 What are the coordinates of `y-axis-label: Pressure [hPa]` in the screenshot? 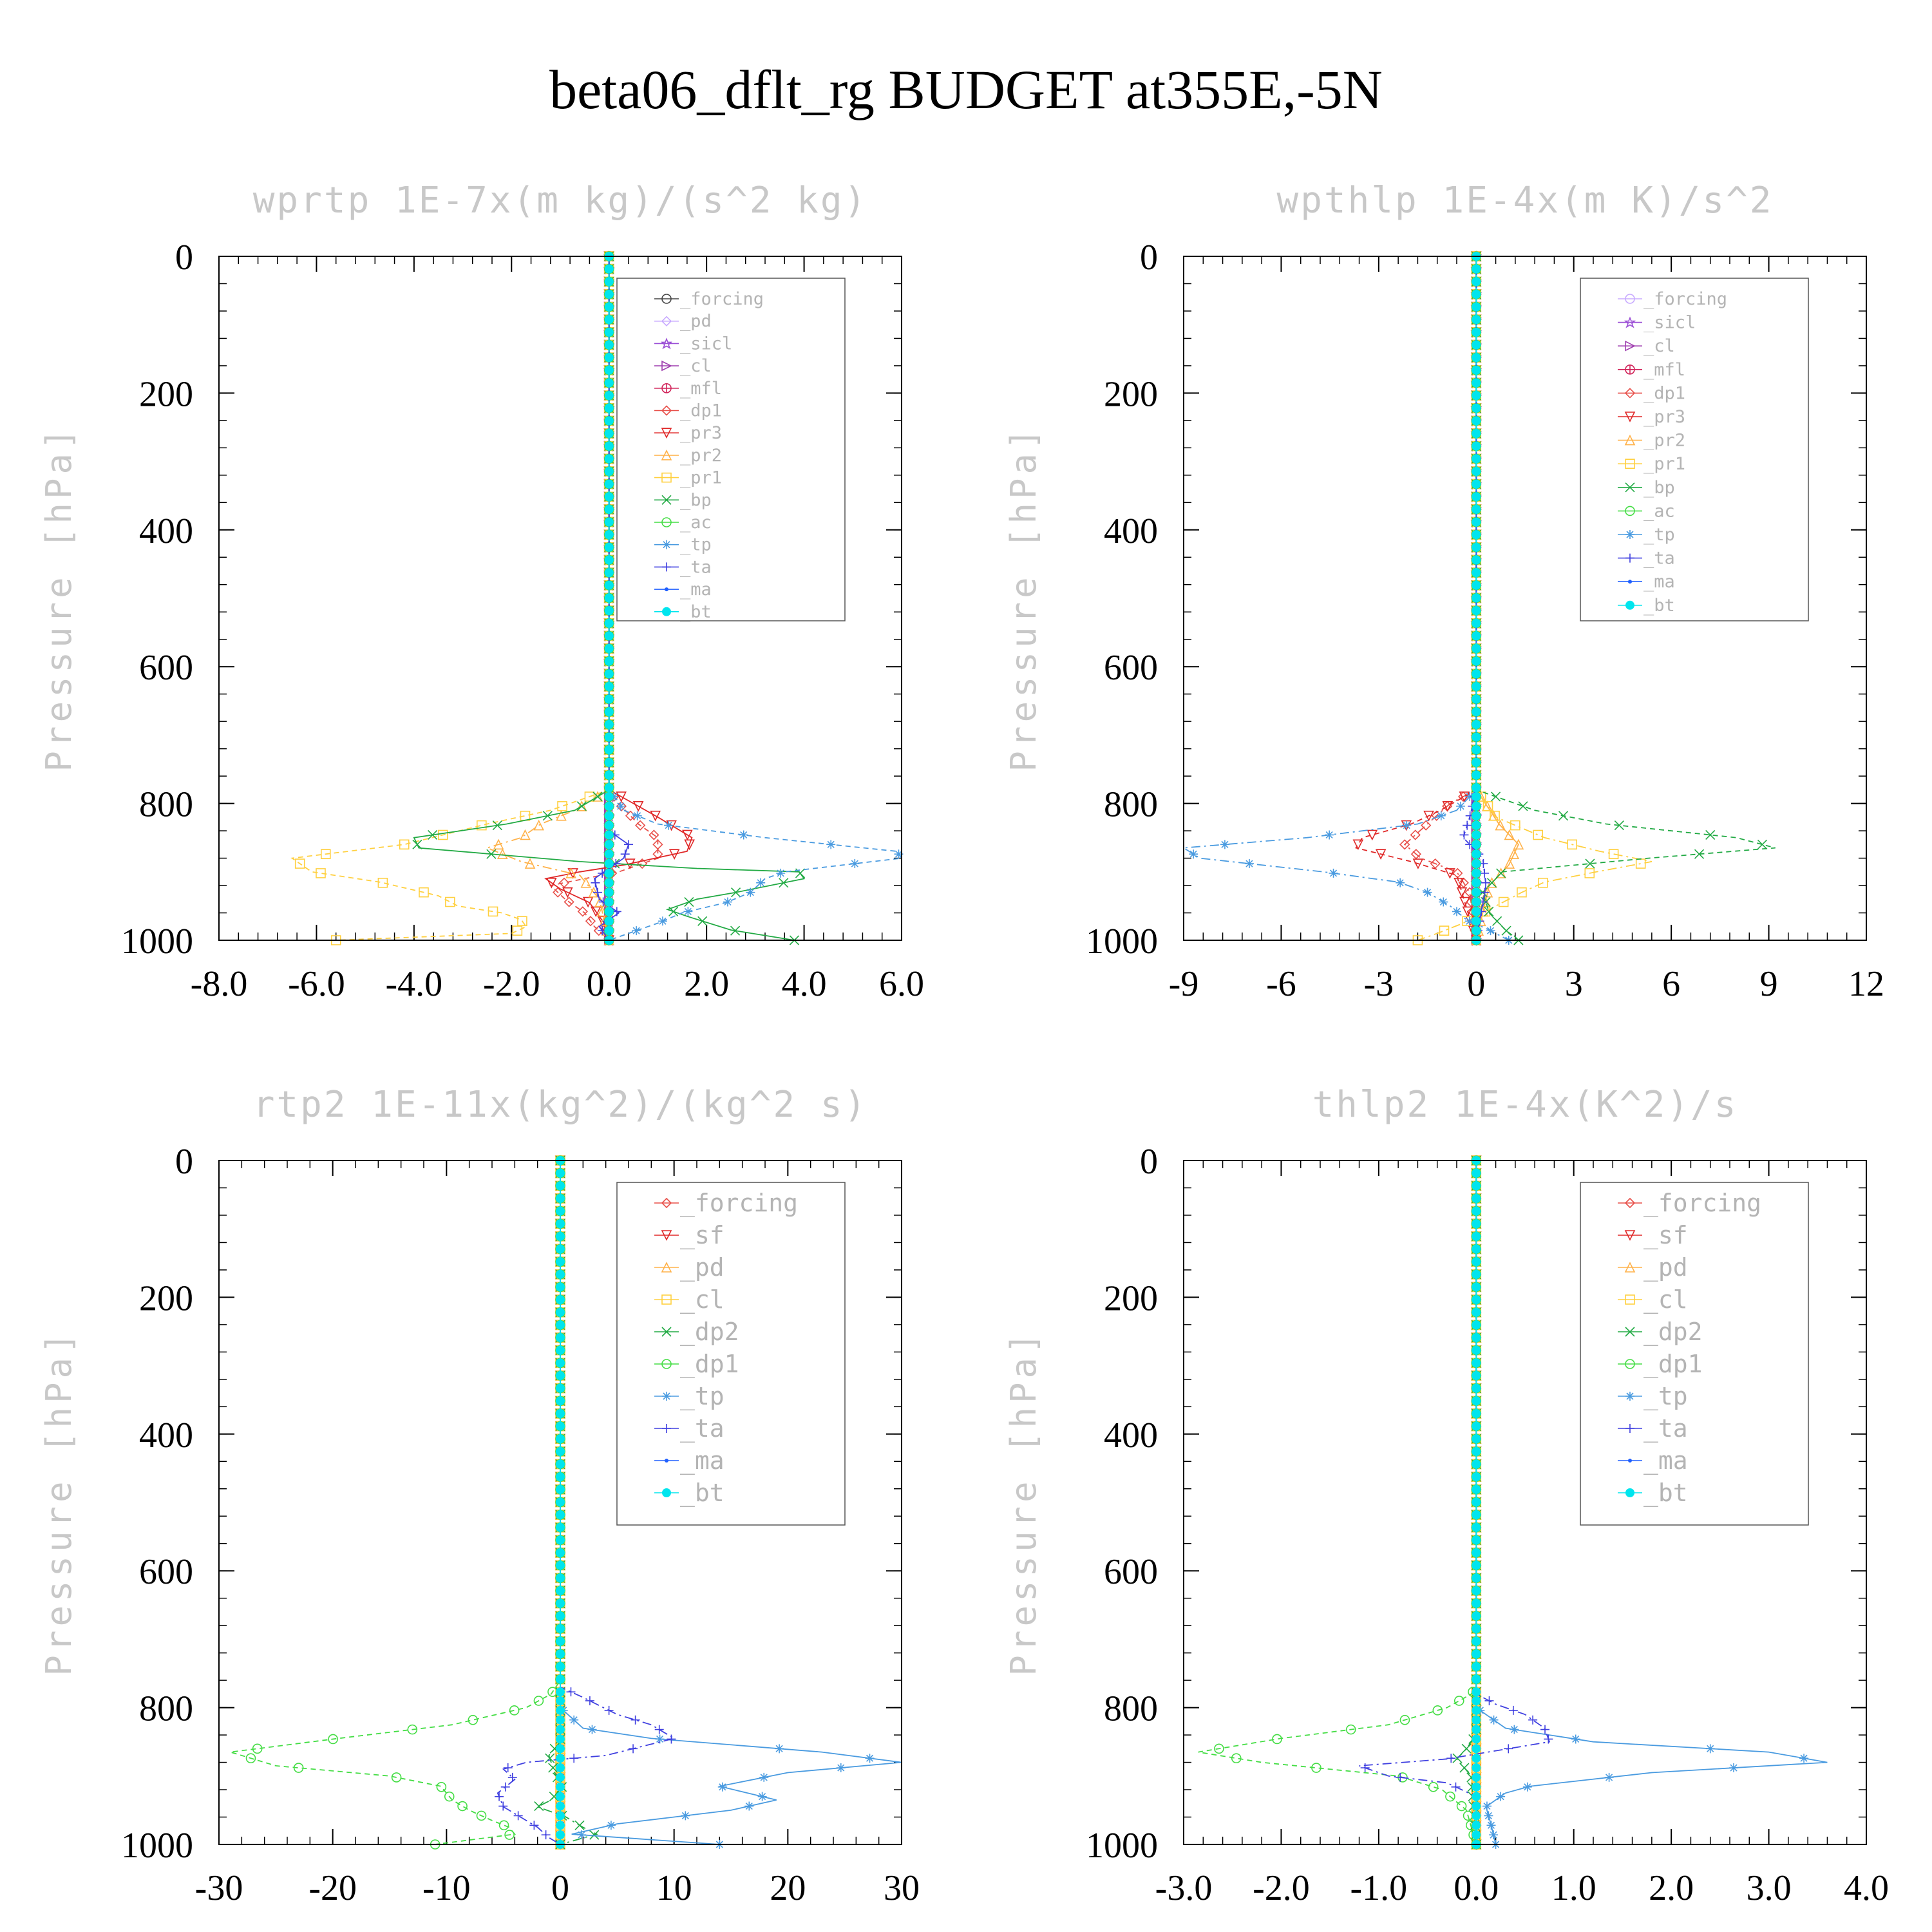 It's located at (59, 598).